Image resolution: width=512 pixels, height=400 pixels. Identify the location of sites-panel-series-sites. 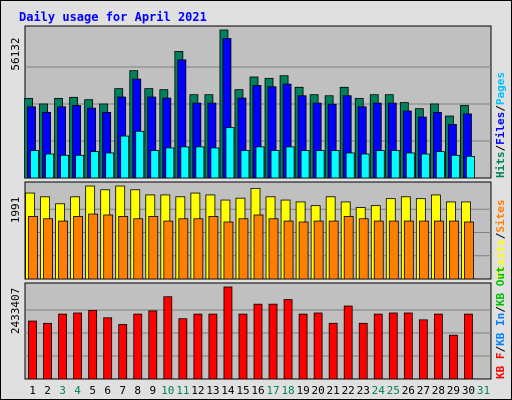
(251, 246).